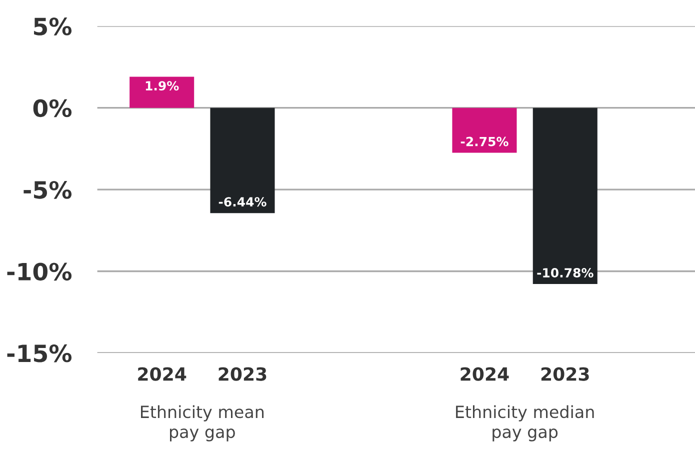  Describe the element at coordinates (53, 27) in the screenshot. I see `y-tick-label: 5%` at that location.